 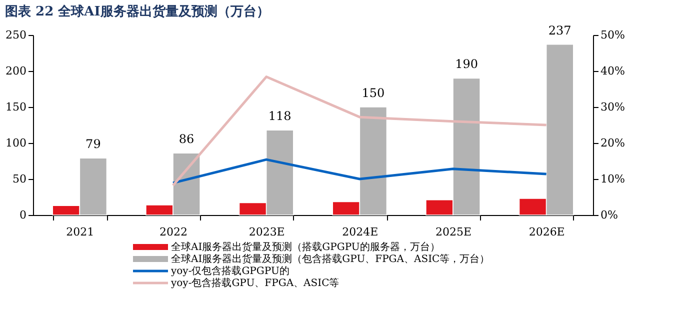 What do you see at coordinates (255, 283) in the screenshot?
I see `legend-label: yoy-包含搭载GPU、FPGA、ASIC等` at bounding box center [255, 283].